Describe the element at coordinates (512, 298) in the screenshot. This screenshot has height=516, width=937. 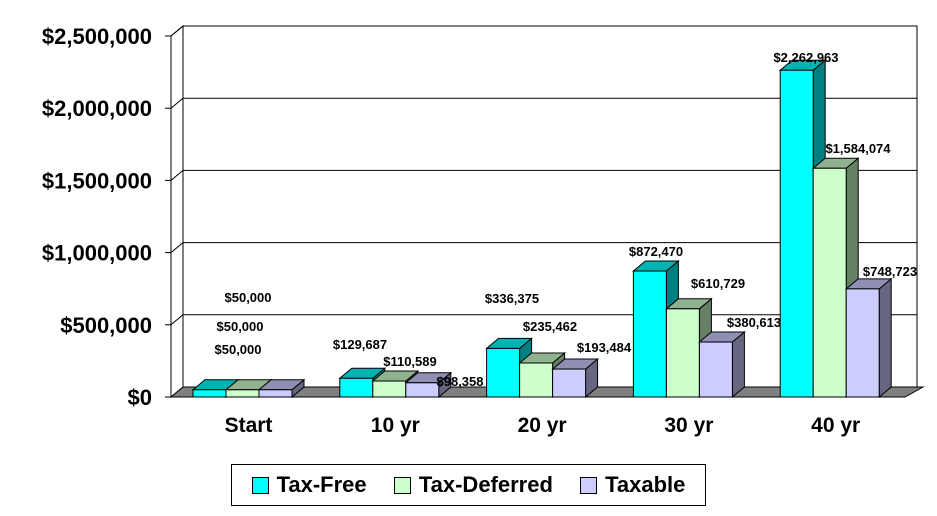
I see `data-label: $336,375` at that location.